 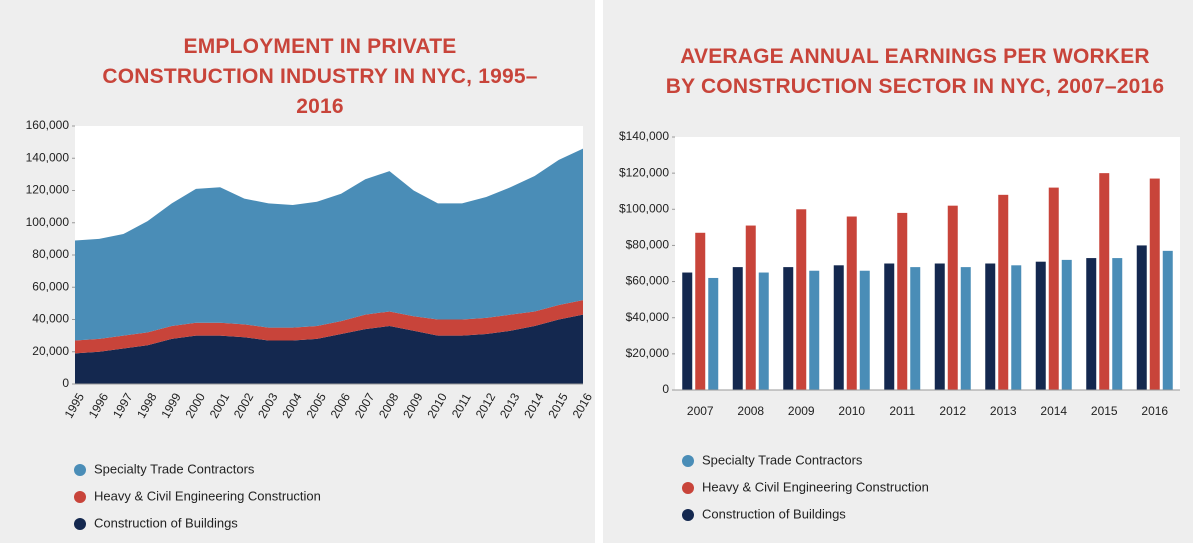 I want to click on y-tick-label: $140,000, so click(x=644, y=136).